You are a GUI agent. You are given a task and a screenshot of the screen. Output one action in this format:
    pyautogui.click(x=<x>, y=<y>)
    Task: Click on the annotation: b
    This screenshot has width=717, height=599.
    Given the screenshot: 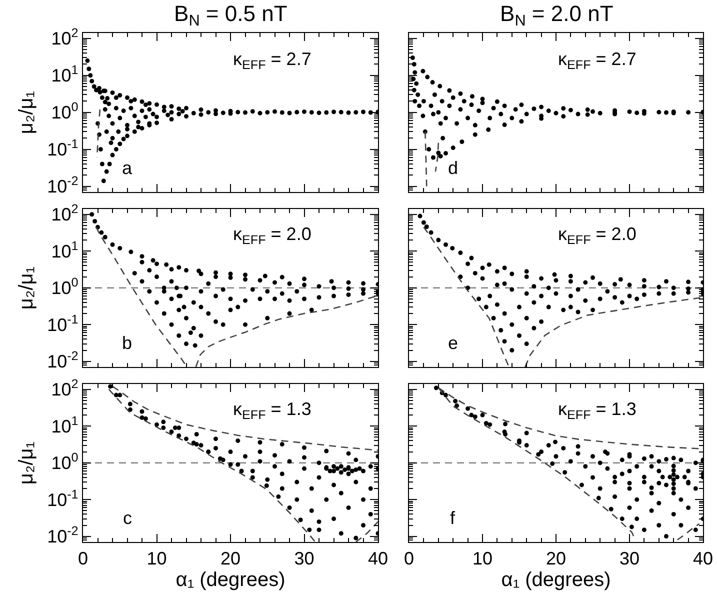 What is the action you would take?
    pyautogui.click(x=127, y=343)
    